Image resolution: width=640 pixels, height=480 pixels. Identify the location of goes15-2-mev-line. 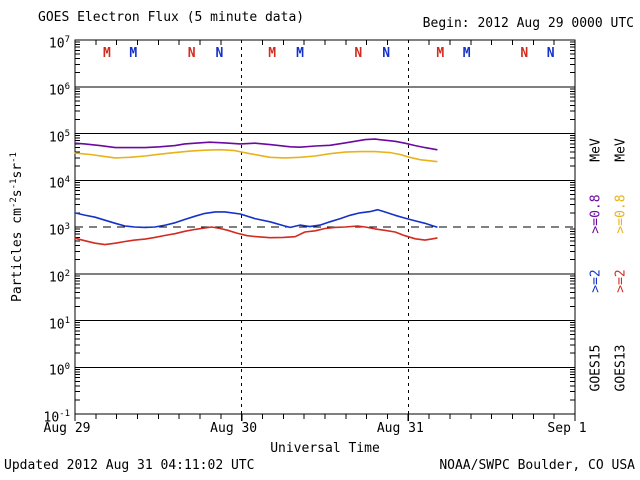
(256, 218).